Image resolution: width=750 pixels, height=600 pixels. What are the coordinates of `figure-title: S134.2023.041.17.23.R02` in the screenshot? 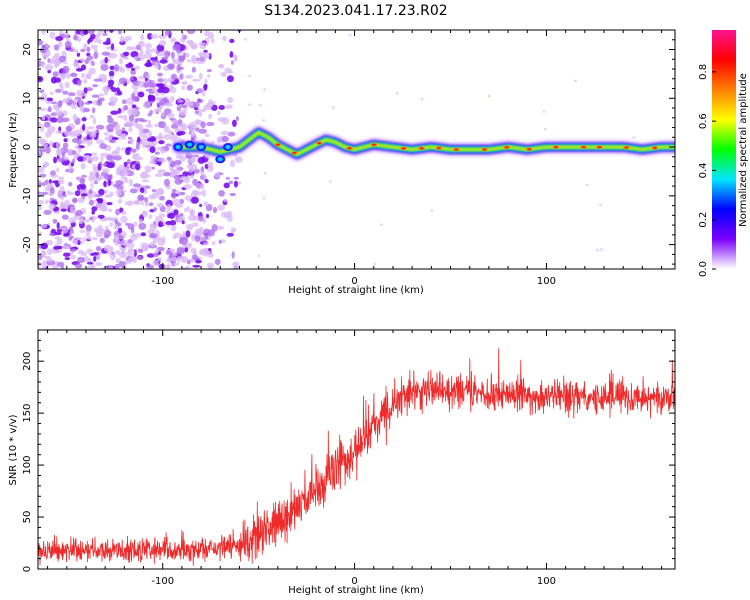 It's located at (355, 11).